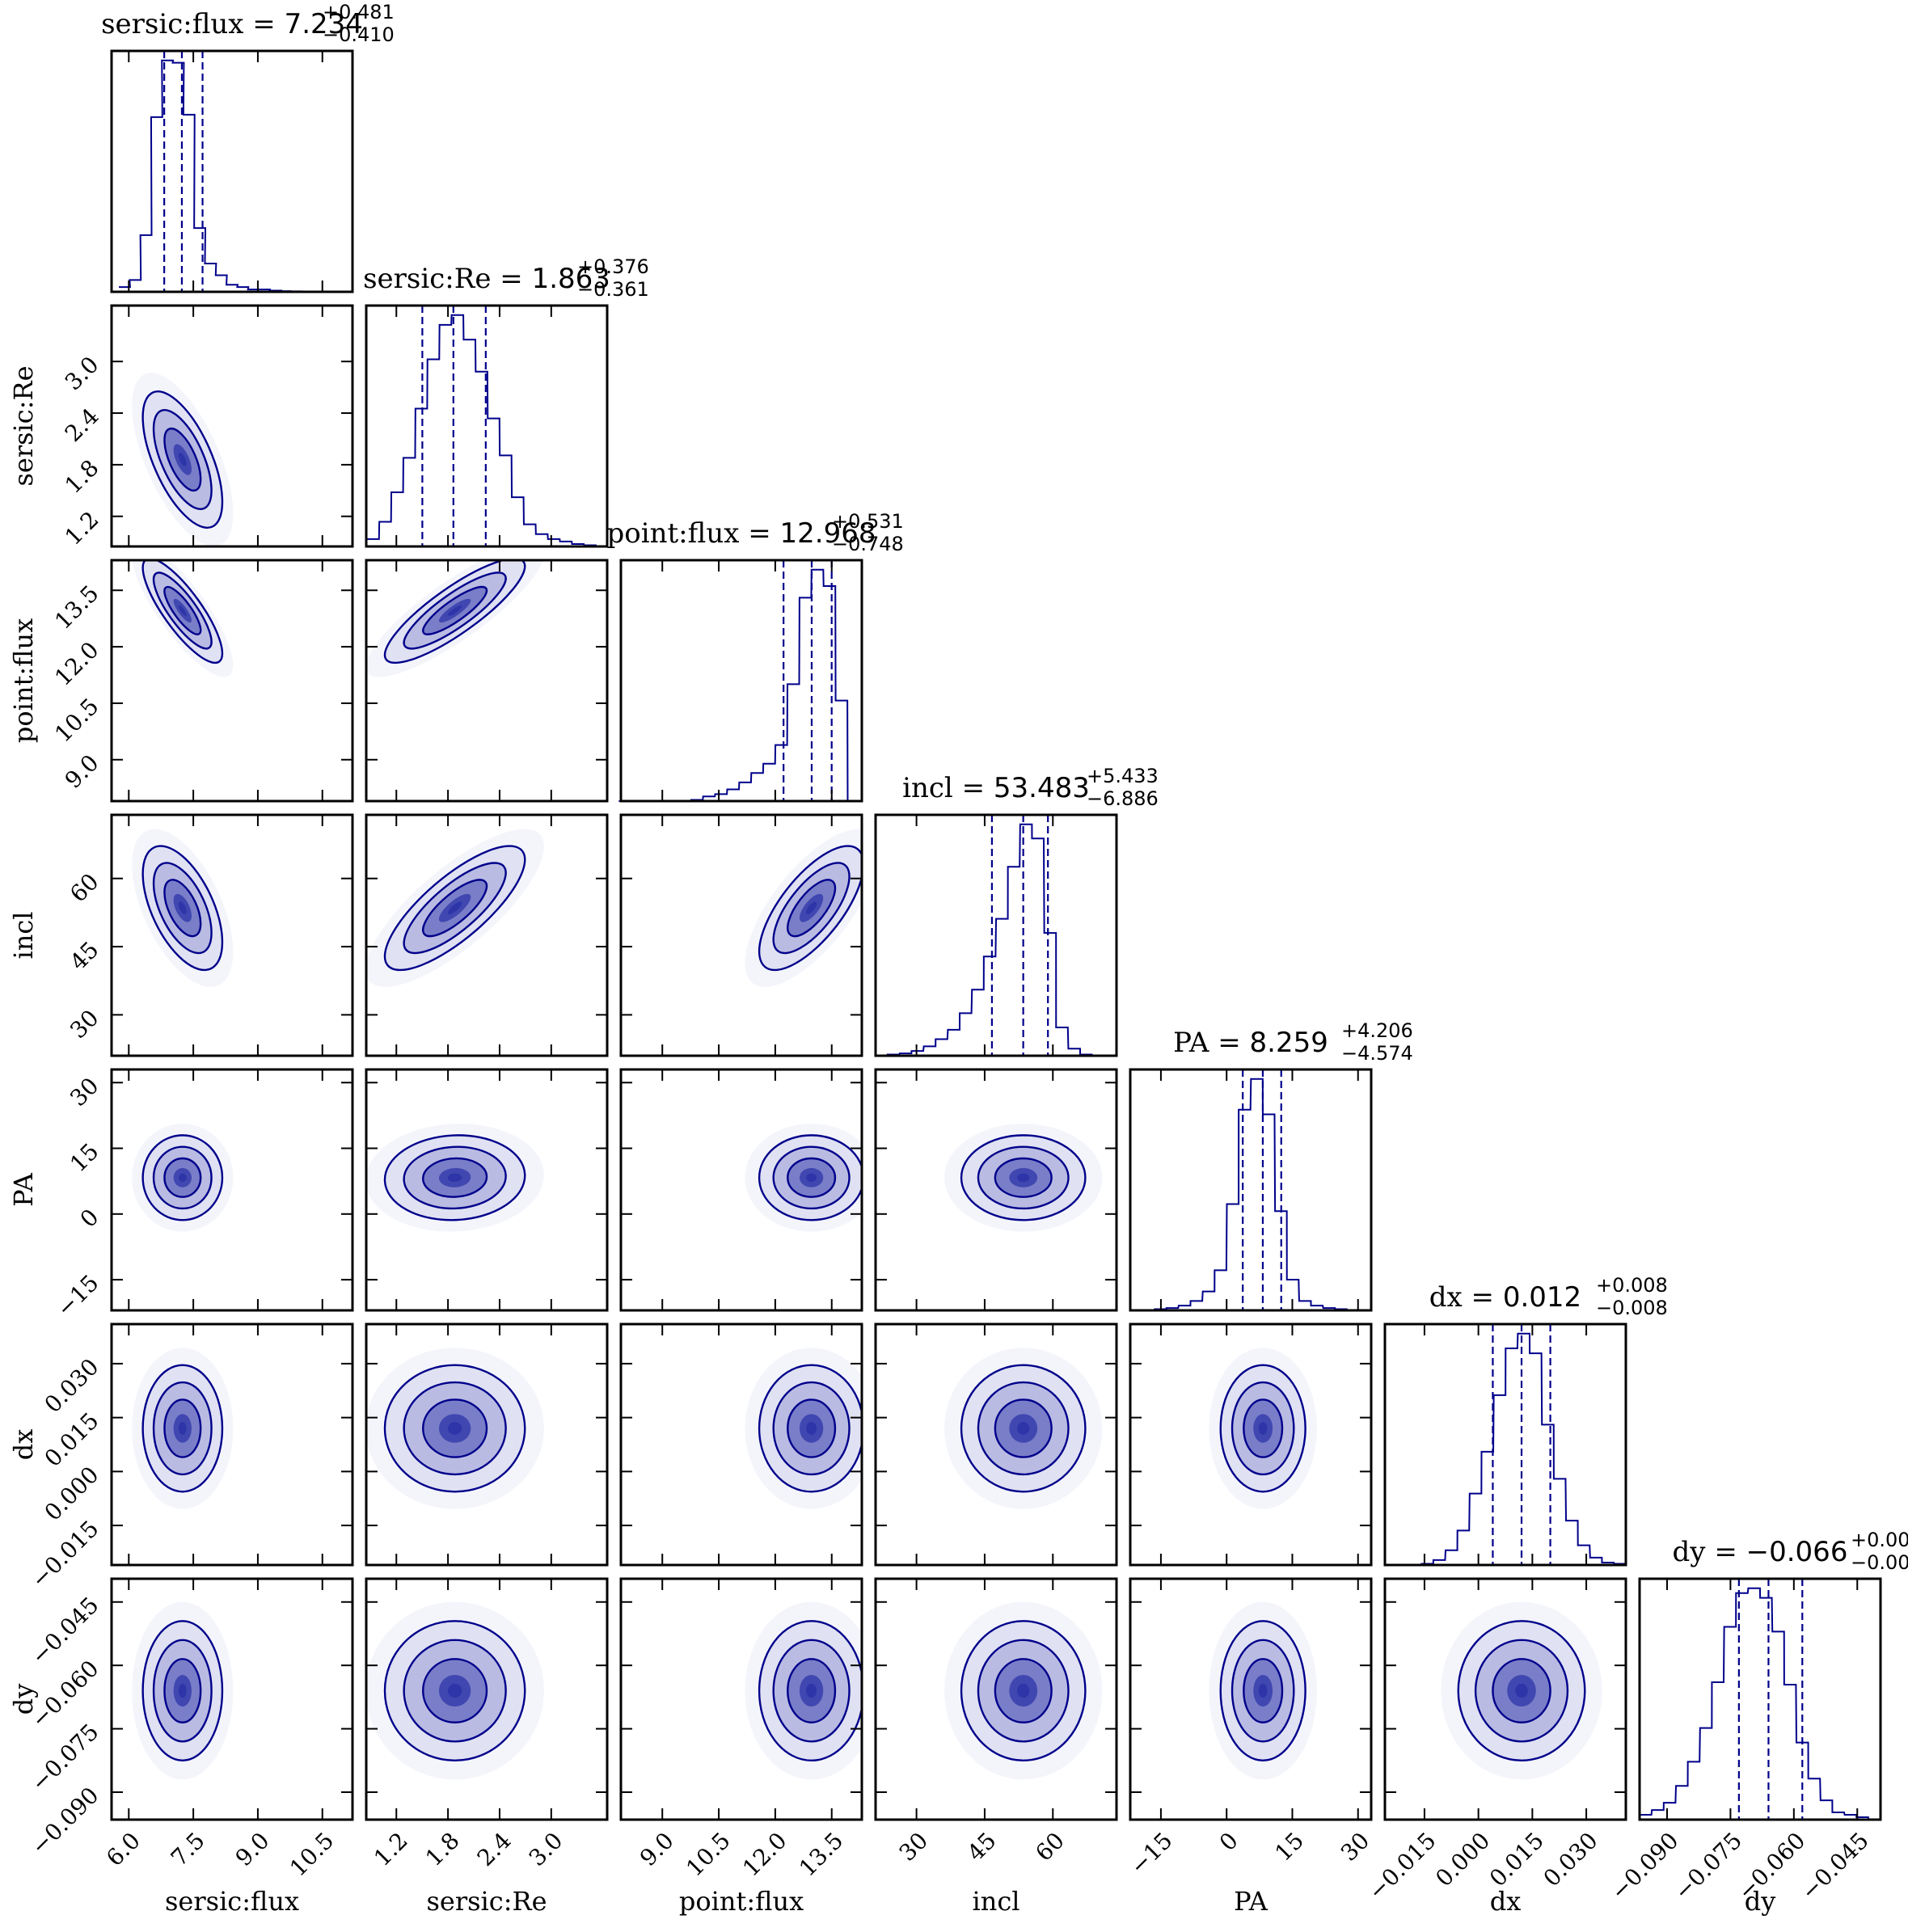  What do you see at coordinates (1377, 1030) in the screenshot?
I see `title-error-plus: +4.206` at bounding box center [1377, 1030].